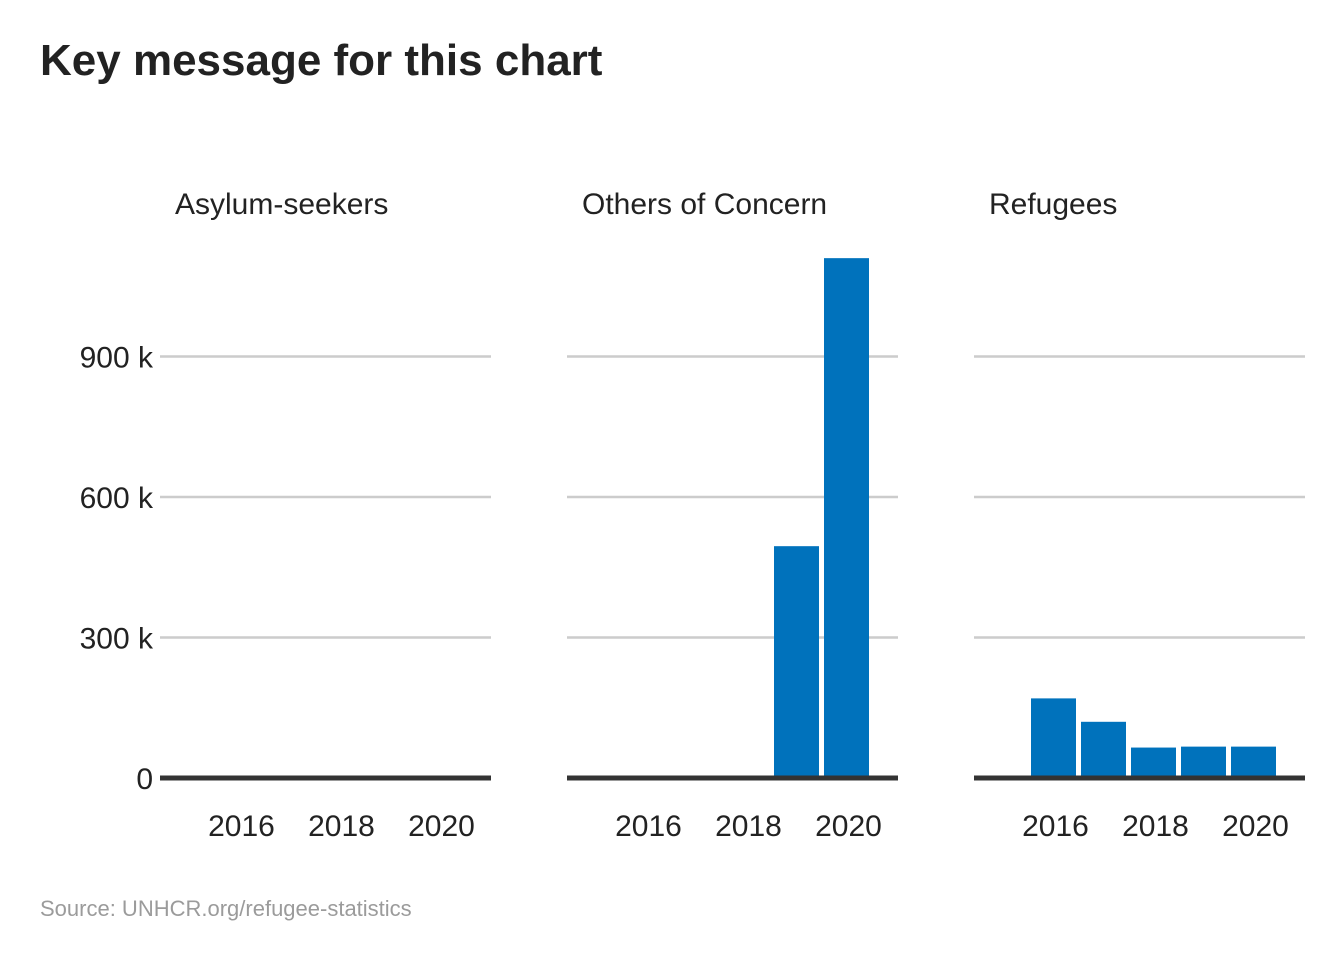 Image resolution: width=1344 pixels, height=960 pixels. I want to click on y-tick-label: 900 k, so click(117, 358).